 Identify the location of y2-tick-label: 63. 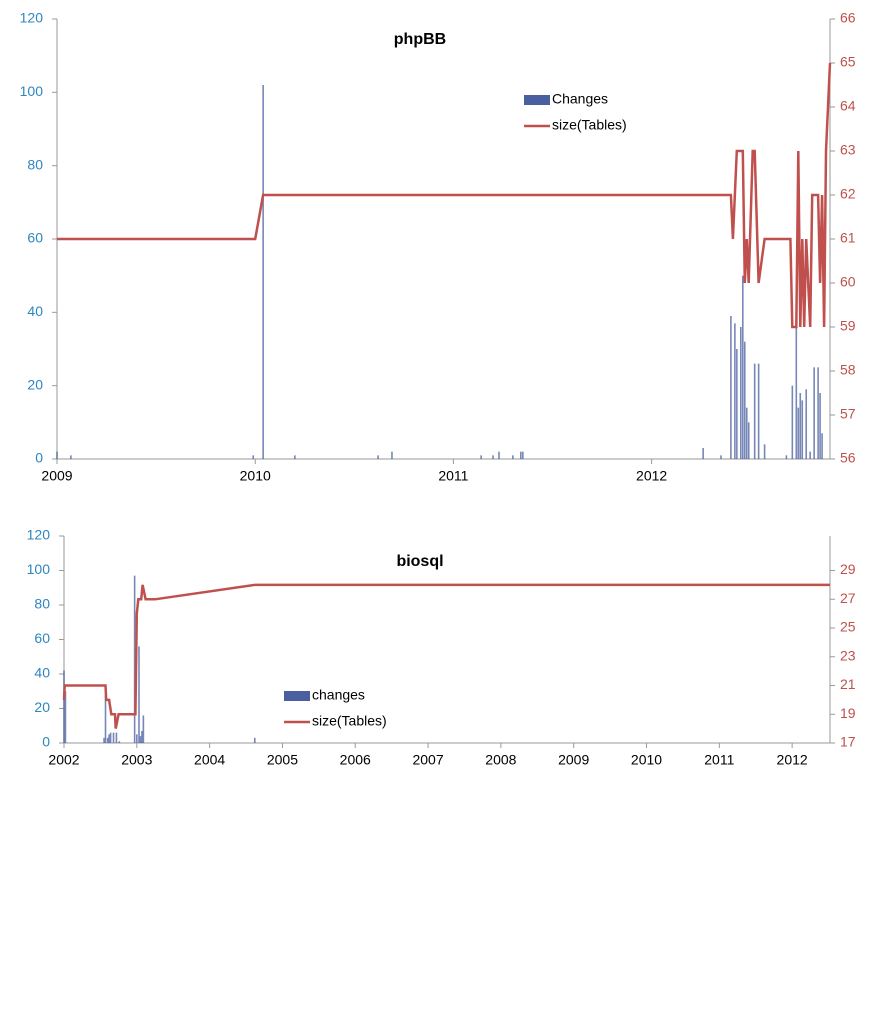
(848, 150).